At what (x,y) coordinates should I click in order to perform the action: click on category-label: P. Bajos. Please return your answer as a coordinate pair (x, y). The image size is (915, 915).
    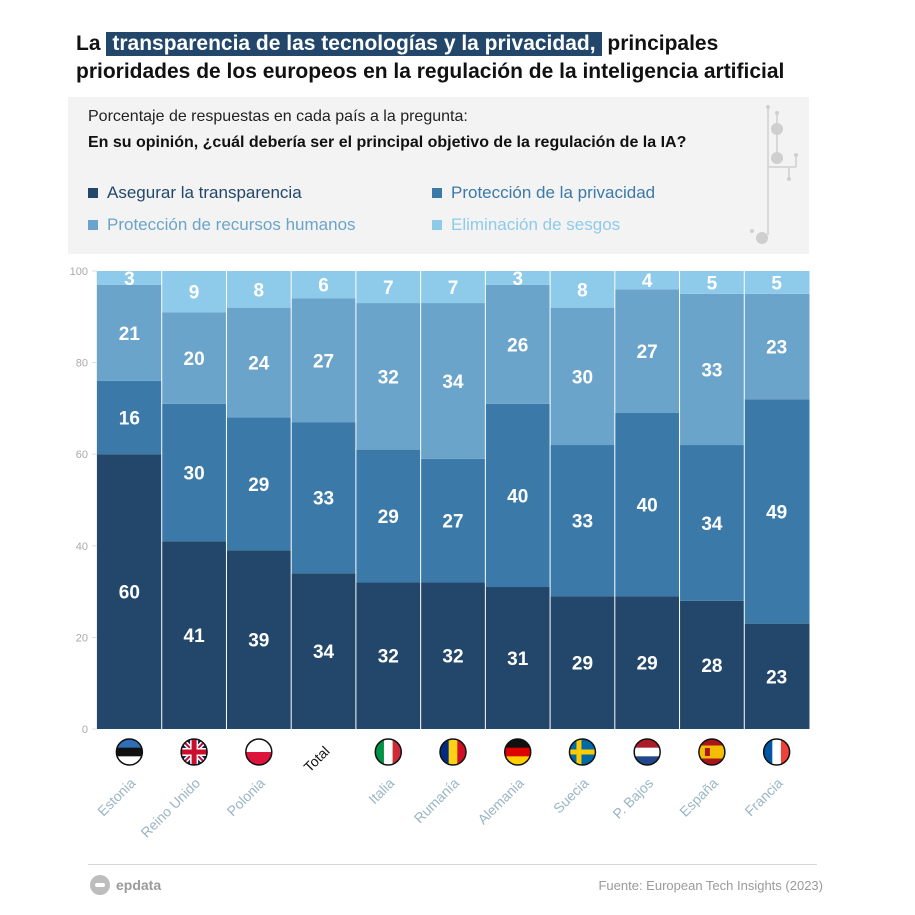
    Looking at the image, I should click on (632, 798).